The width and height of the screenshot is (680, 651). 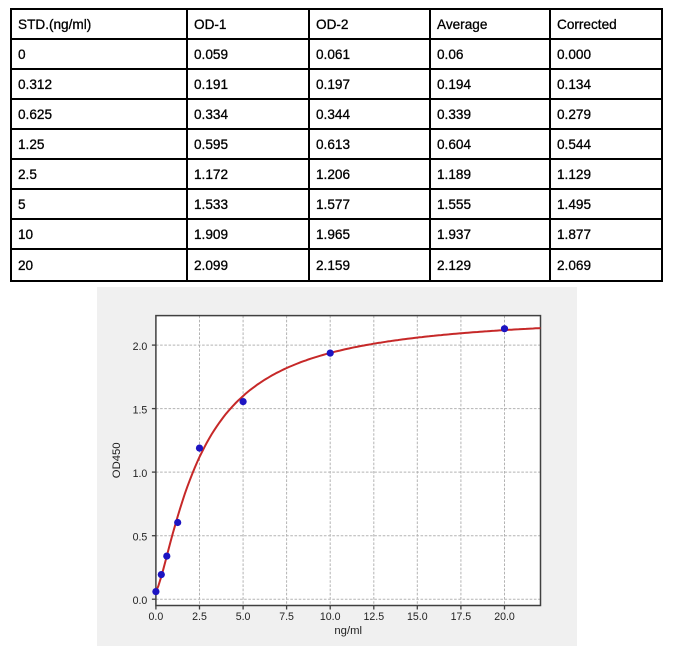 I want to click on svg-text: 20.0, so click(x=504, y=617).